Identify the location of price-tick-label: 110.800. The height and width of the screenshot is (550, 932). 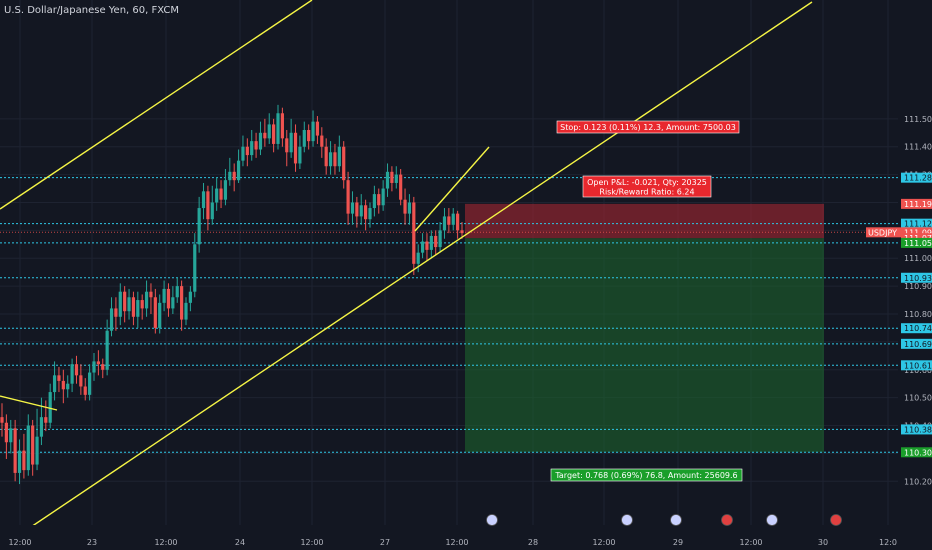
(918, 314).